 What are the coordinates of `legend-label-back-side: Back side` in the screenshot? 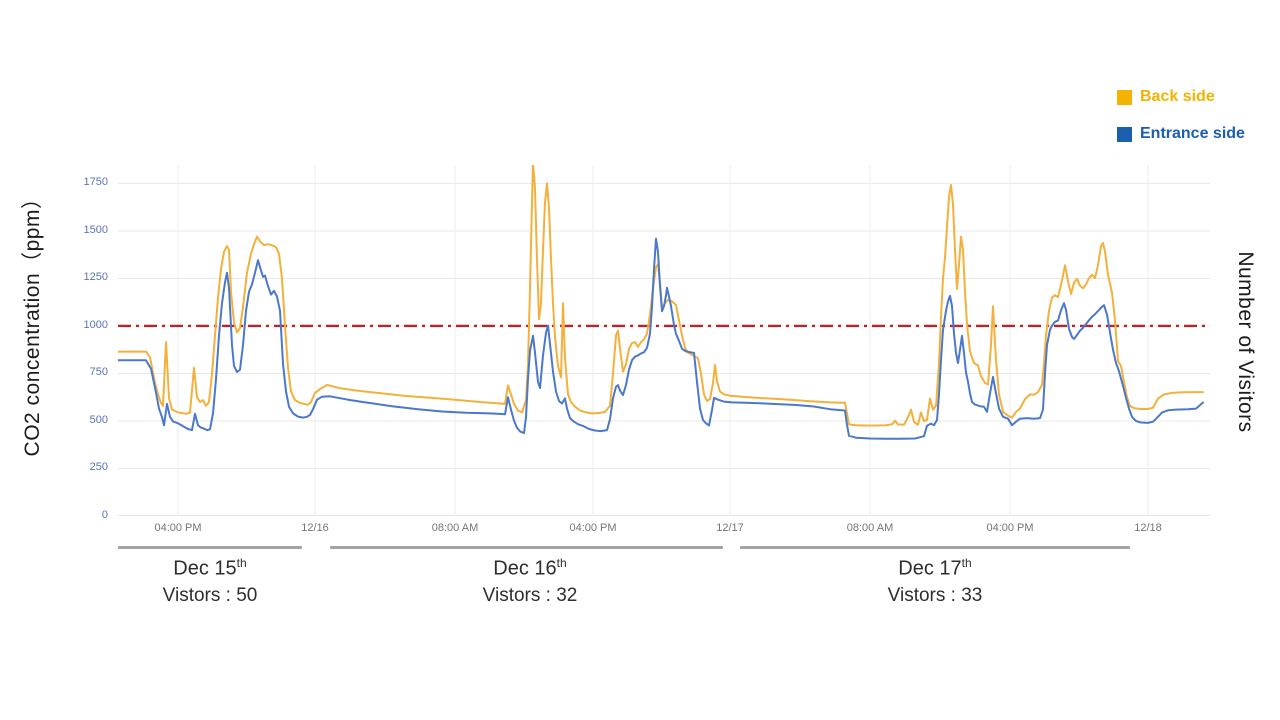 It's located at (1177, 96).